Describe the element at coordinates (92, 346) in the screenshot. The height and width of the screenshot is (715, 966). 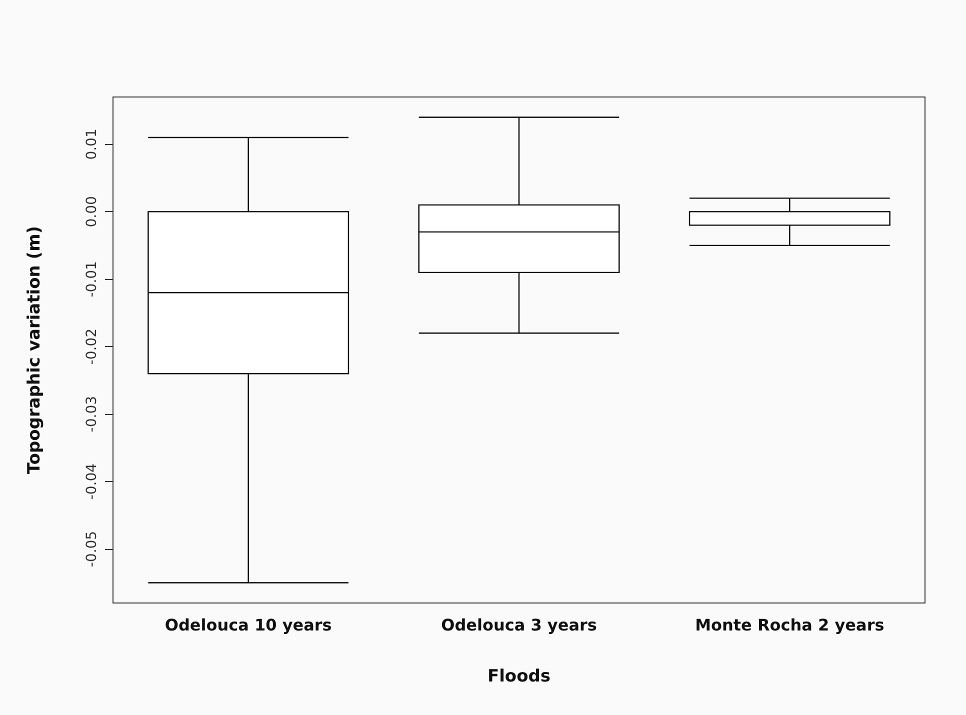
I see `y-tick-label: -0.02` at that location.